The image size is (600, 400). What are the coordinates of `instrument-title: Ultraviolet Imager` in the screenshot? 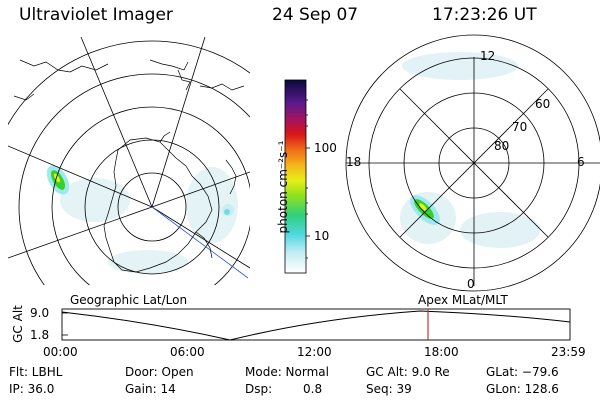 It's located at (96, 15).